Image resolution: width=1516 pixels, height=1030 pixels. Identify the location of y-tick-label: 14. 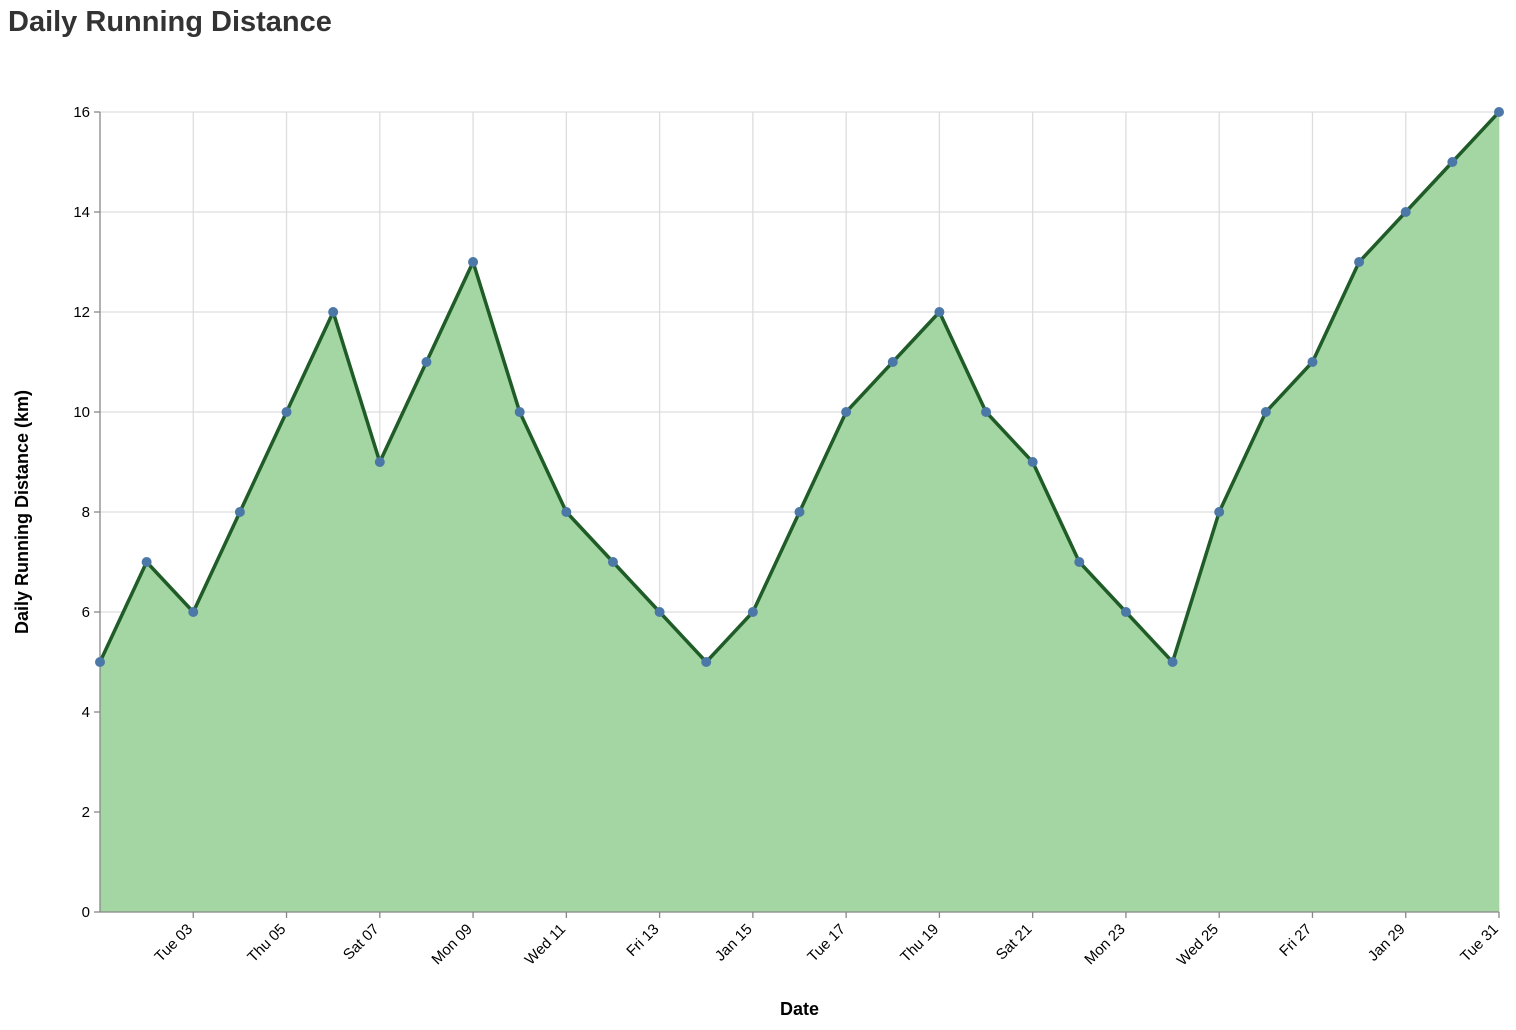
(81, 212).